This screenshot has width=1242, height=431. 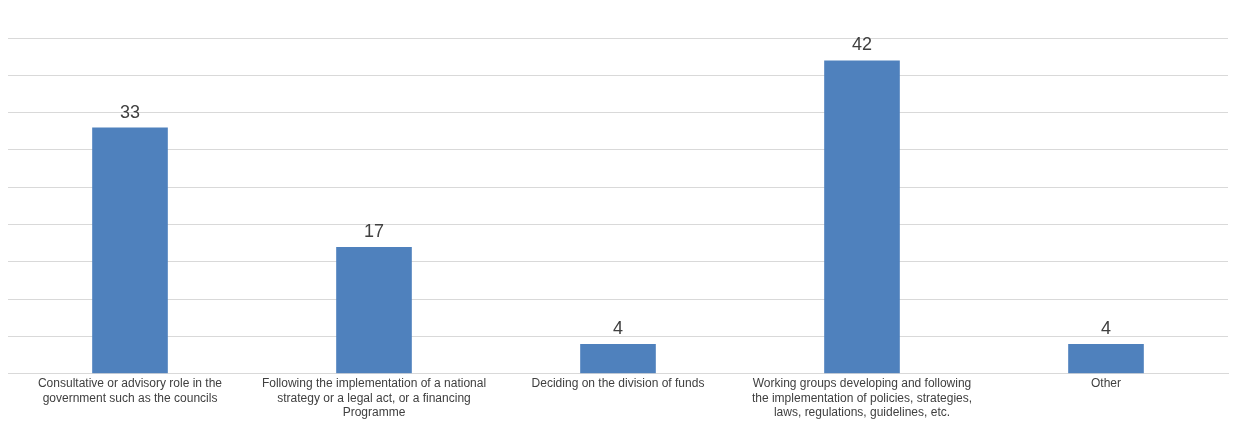 I want to click on x-tick-label: Working groups developing and following the implementation of policies, strategies, laws, regulations, guidelines, etc., so click(x=862, y=398).